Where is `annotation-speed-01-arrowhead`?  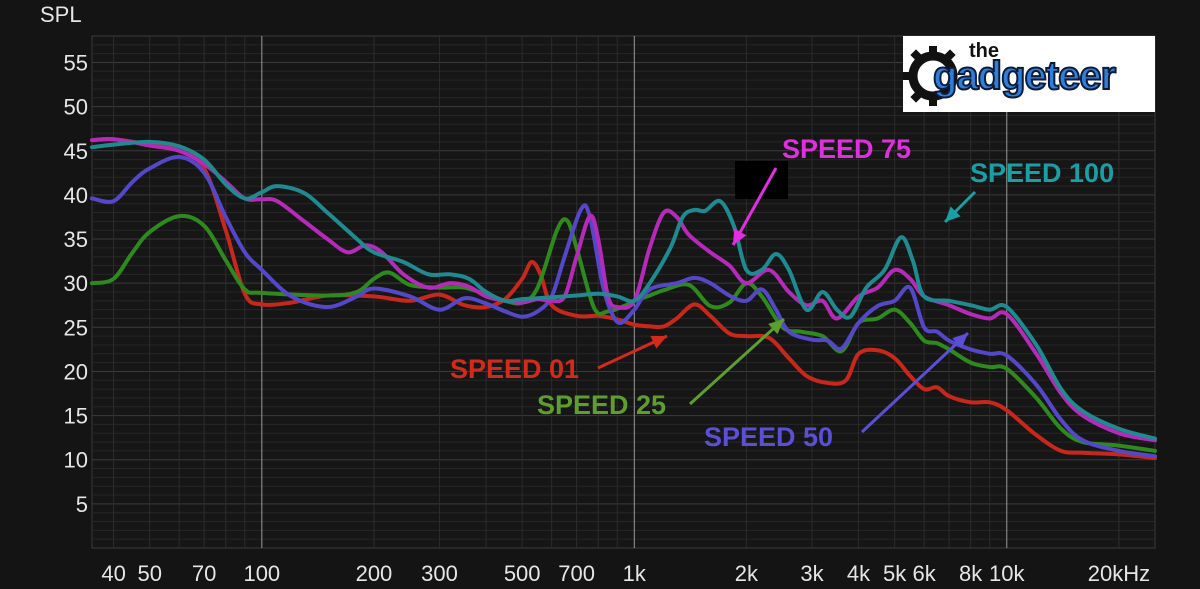 annotation-speed-01-arrowhead is located at coordinates (658, 342).